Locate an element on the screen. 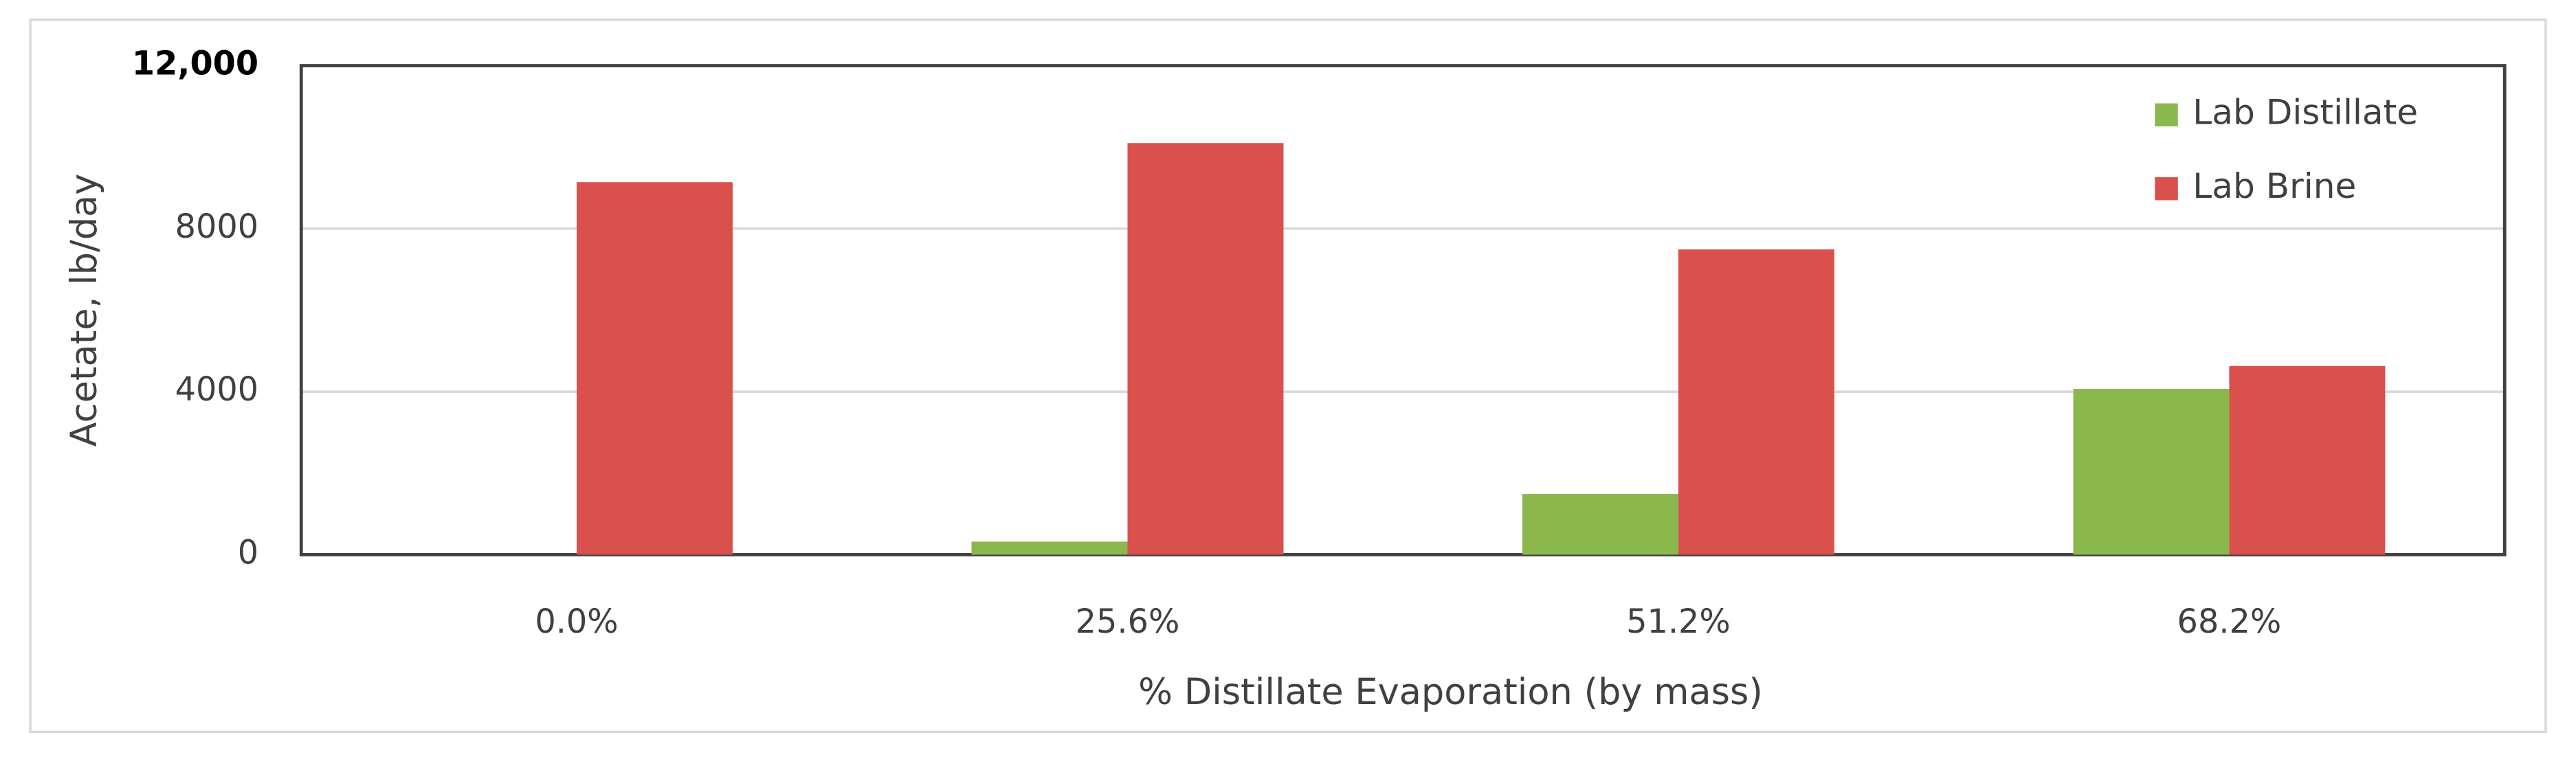  x-axis-title: % Distillate Evaporation (by mass) is located at coordinates (1450, 692).